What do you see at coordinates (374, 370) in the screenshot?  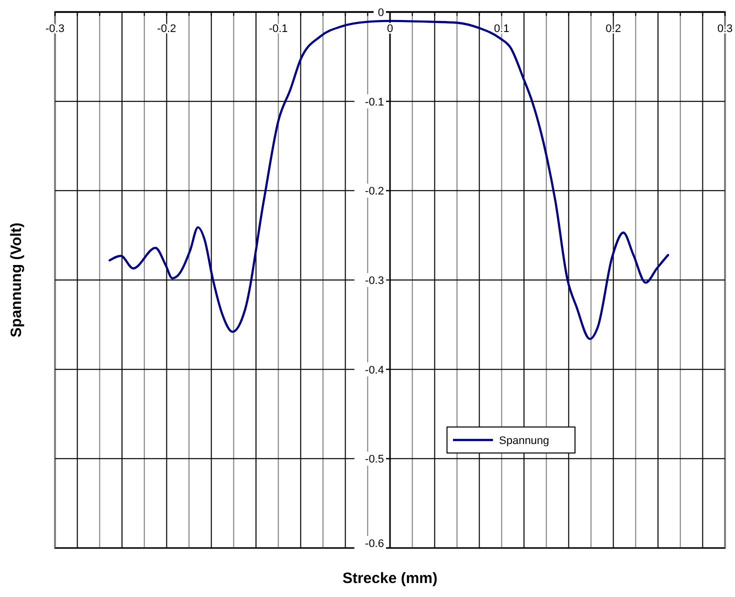 I see `y-tick-label: -0.4` at bounding box center [374, 370].